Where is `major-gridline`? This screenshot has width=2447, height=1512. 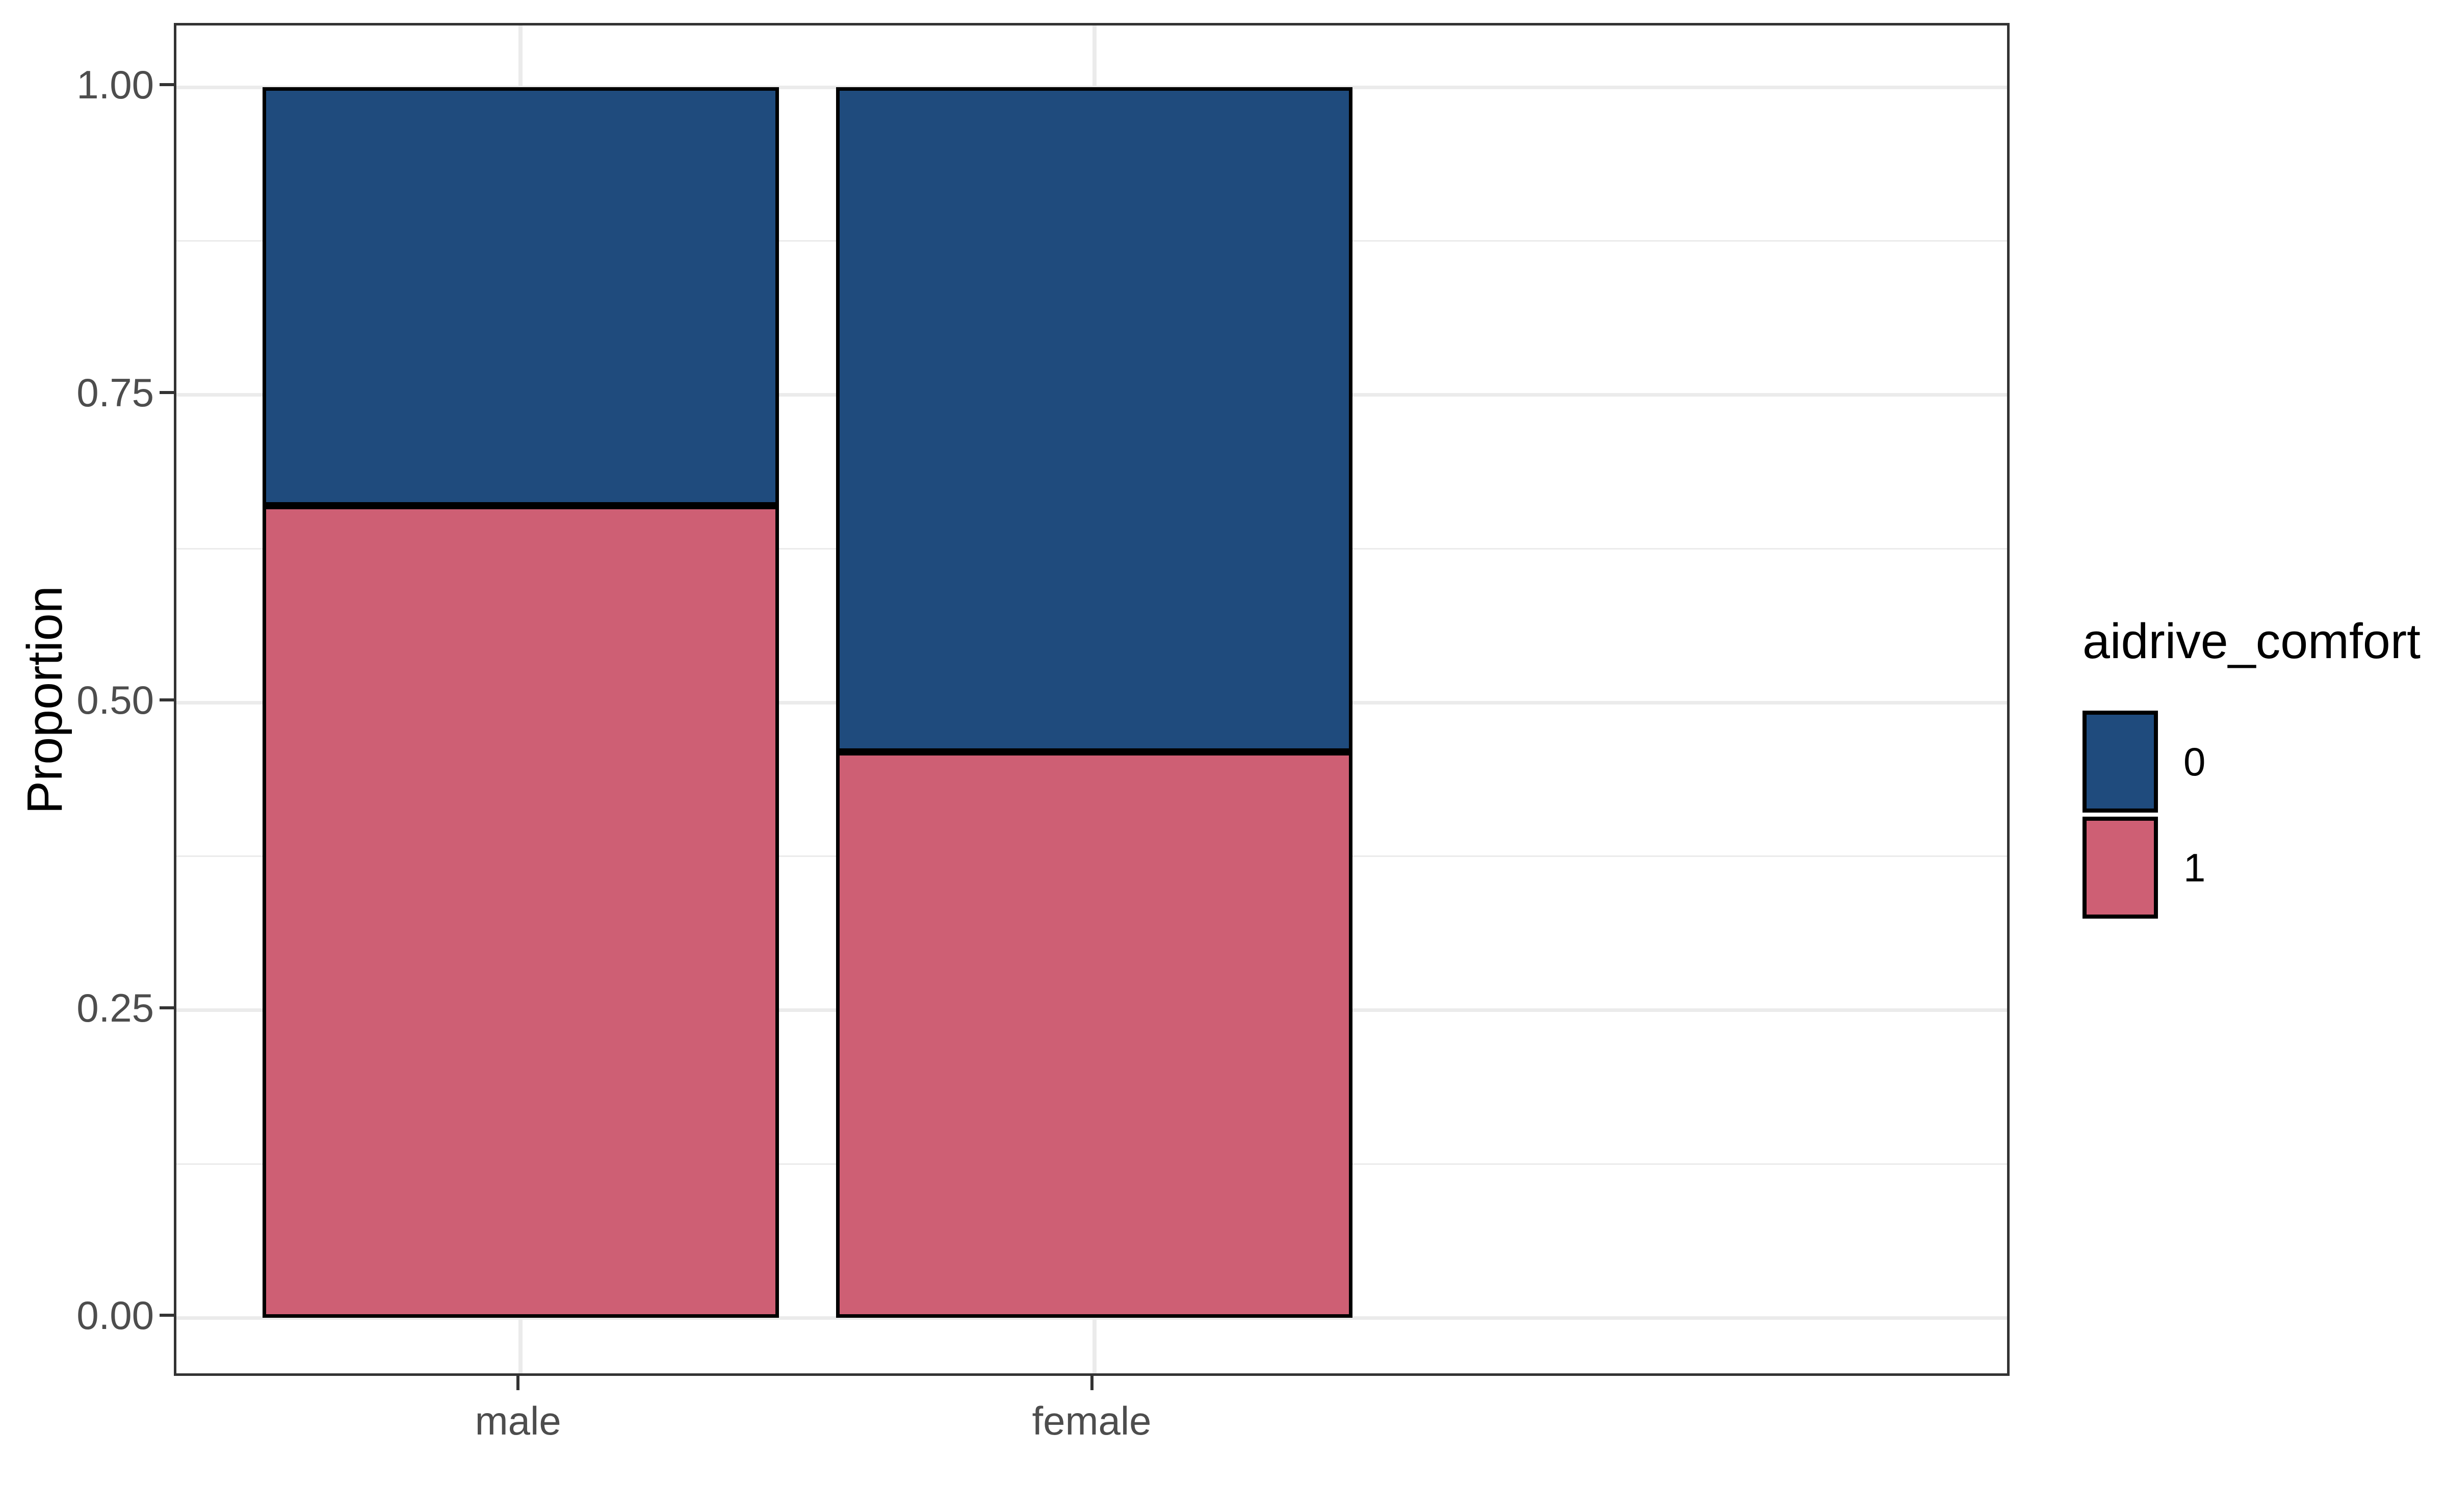
major-gridline is located at coordinates (1091, 1318).